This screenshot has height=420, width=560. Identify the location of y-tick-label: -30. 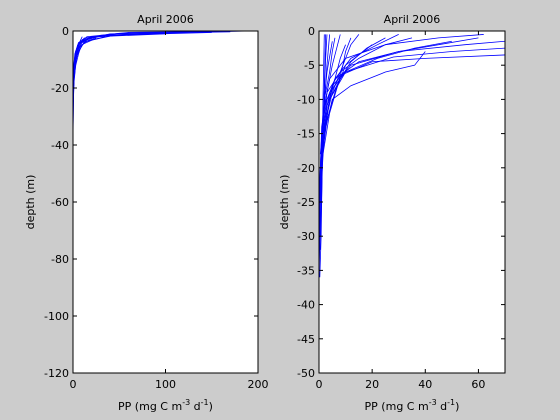
(306, 236).